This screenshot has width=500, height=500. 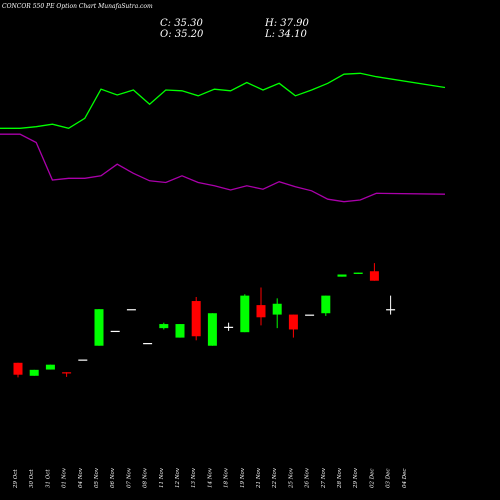 What do you see at coordinates (287, 23) in the screenshot?
I see `high-value: H: 37.90` at bounding box center [287, 23].